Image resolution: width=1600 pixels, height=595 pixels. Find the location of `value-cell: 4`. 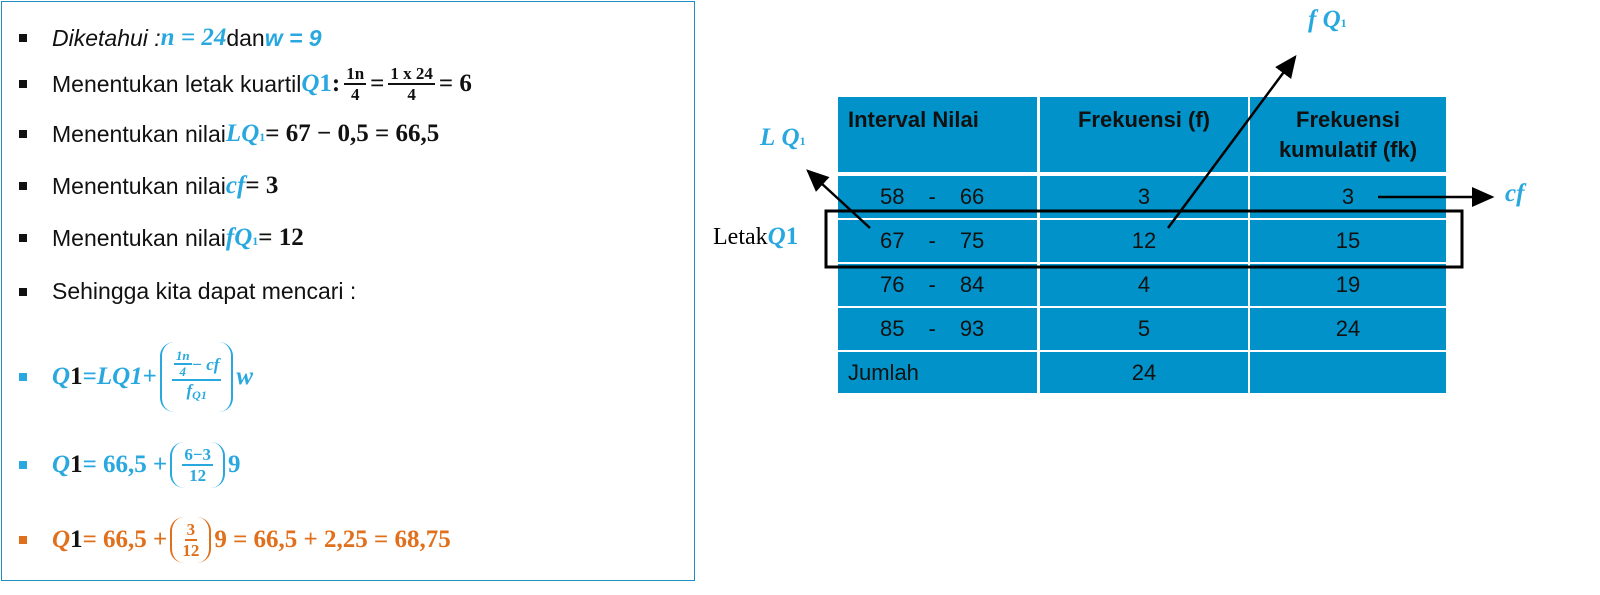

value-cell: 4 is located at coordinates (1144, 285).